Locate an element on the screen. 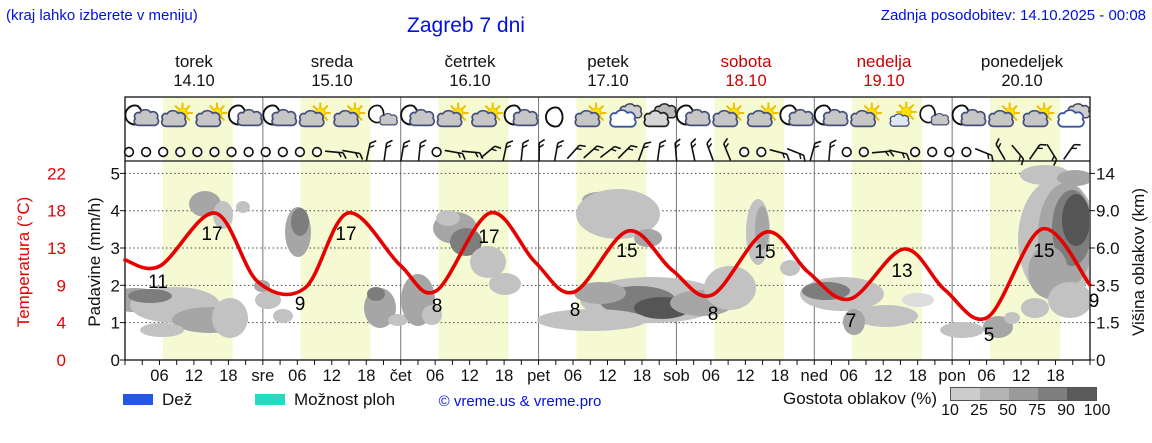  cloud-density-label: Gostota oblakov (%) is located at coordinates (859, 398).